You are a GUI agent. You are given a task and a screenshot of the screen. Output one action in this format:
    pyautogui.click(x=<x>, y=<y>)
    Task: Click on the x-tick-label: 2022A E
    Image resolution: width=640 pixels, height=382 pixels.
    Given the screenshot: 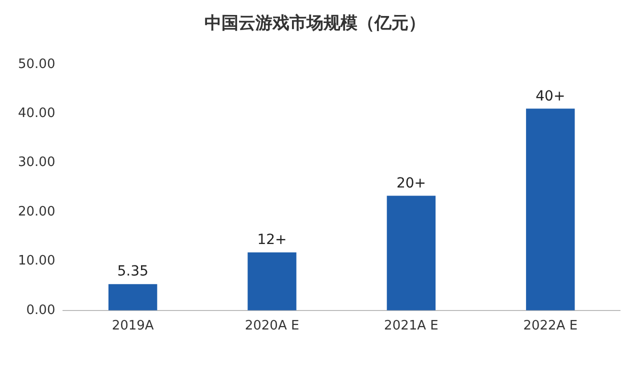 What is the action you would take?
    pyautogui.click(x=550, y=326)
    